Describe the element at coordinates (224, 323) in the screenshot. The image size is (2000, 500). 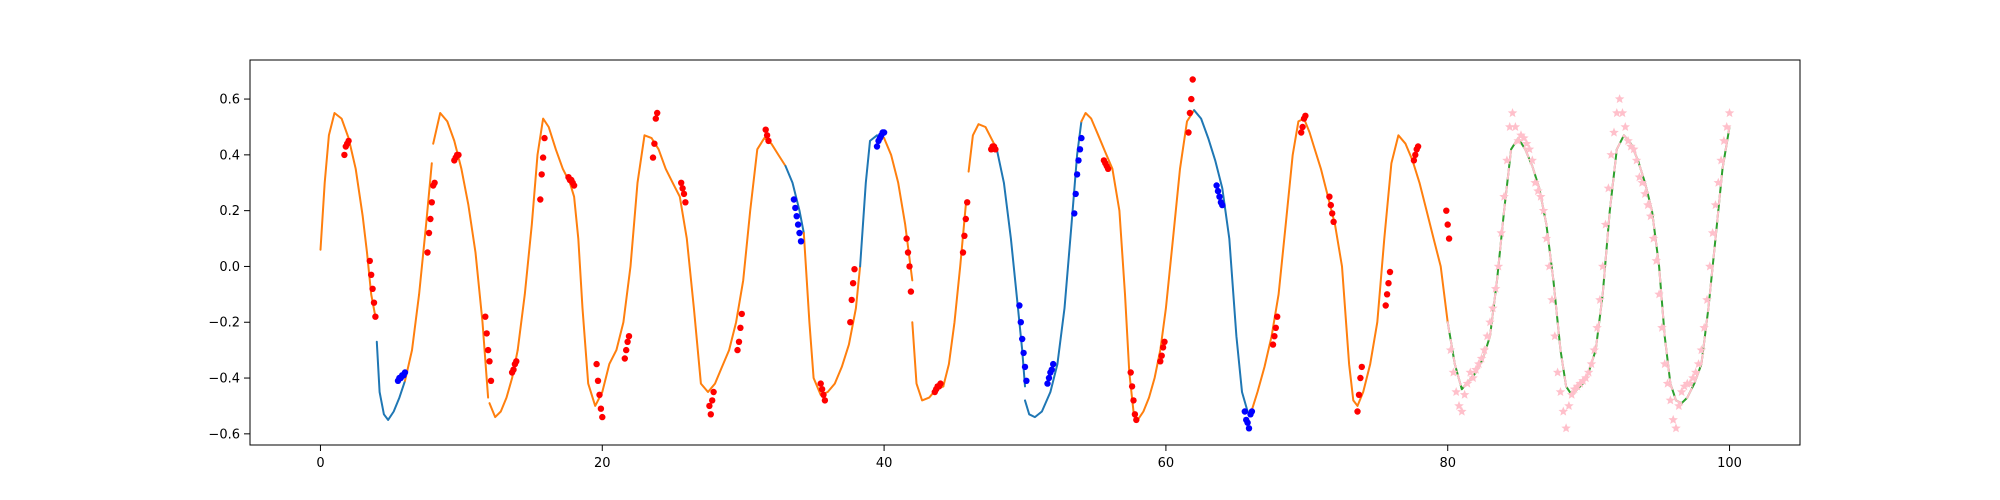
I see `y-tick-label-2: −0.2` at that location.